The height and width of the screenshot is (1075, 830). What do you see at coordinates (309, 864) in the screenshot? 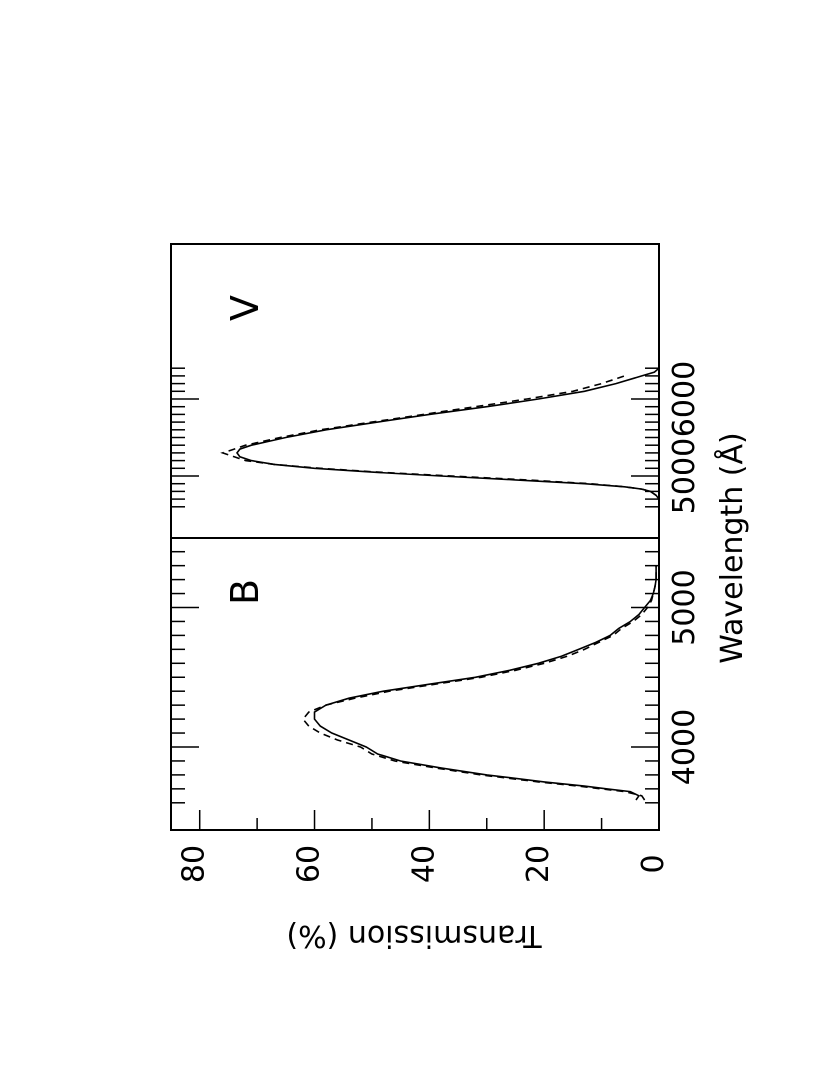
I see `y-tick-label: 60` at bounding box center [309, 864].